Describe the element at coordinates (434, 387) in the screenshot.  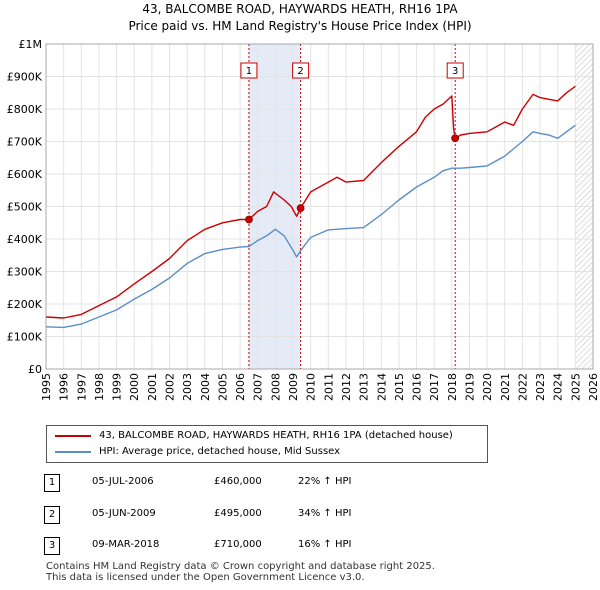
I see `x-tick-label: 2017` at that location.